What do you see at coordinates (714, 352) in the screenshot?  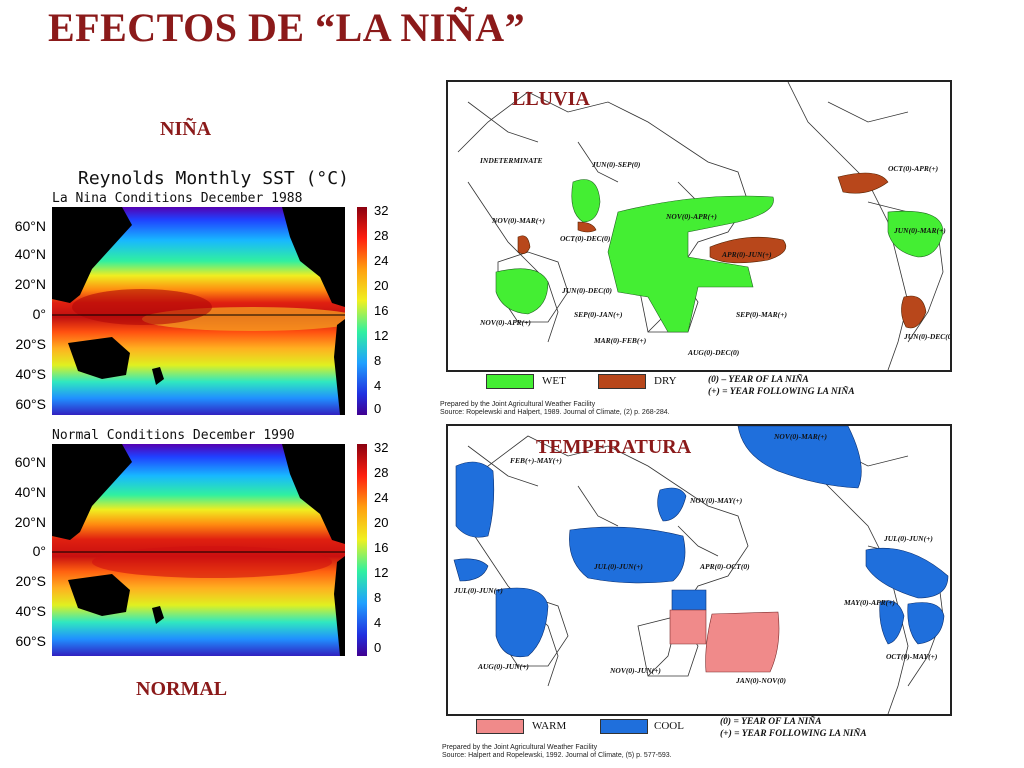 I see `rain-region-label: AUG(0)-DEC(0)` at bounding box center [714, 352].